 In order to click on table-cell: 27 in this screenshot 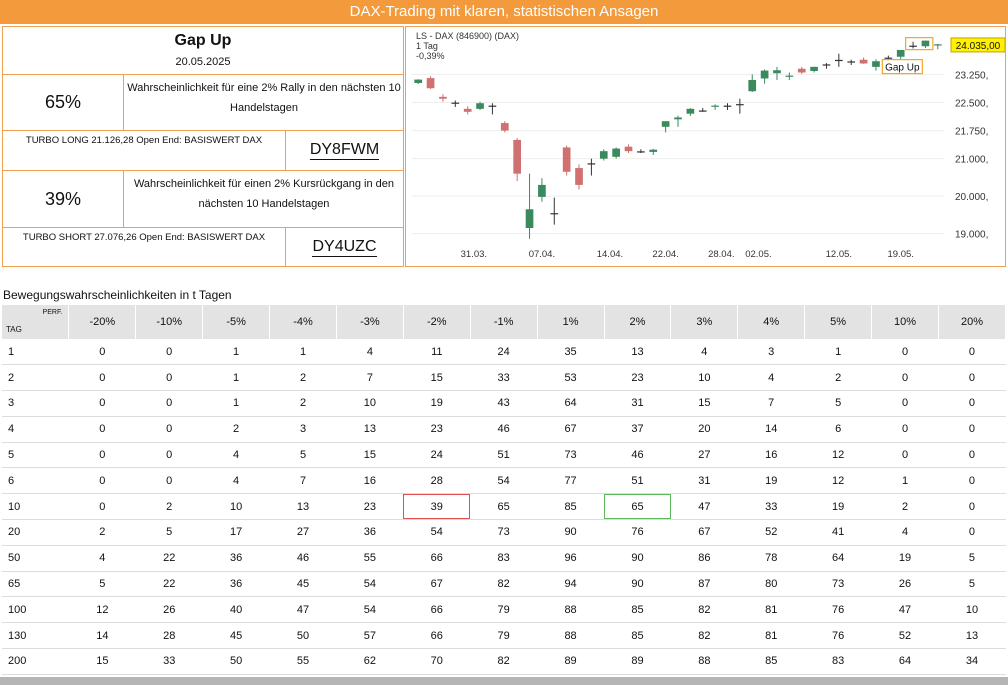, I will do `click(303, 532)`.